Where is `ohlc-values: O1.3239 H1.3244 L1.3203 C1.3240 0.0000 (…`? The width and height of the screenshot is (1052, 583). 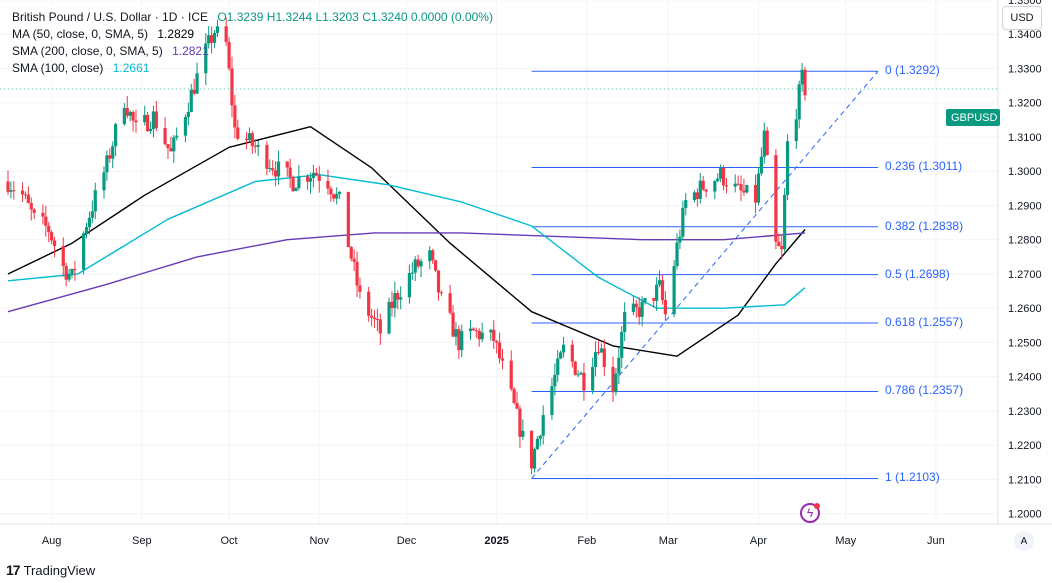
ohlc-values: O1.3239 H1.3244 L1.3203 C1.3240 0.0000 (… is located at coordinates (355, 17).